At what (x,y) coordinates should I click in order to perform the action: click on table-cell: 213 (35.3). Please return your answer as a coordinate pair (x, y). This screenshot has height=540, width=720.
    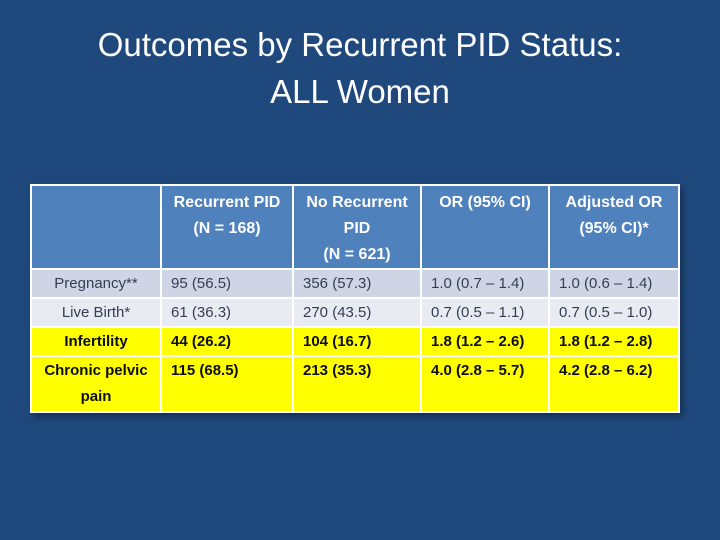
    Looking at the image, I should click on (357, 384).